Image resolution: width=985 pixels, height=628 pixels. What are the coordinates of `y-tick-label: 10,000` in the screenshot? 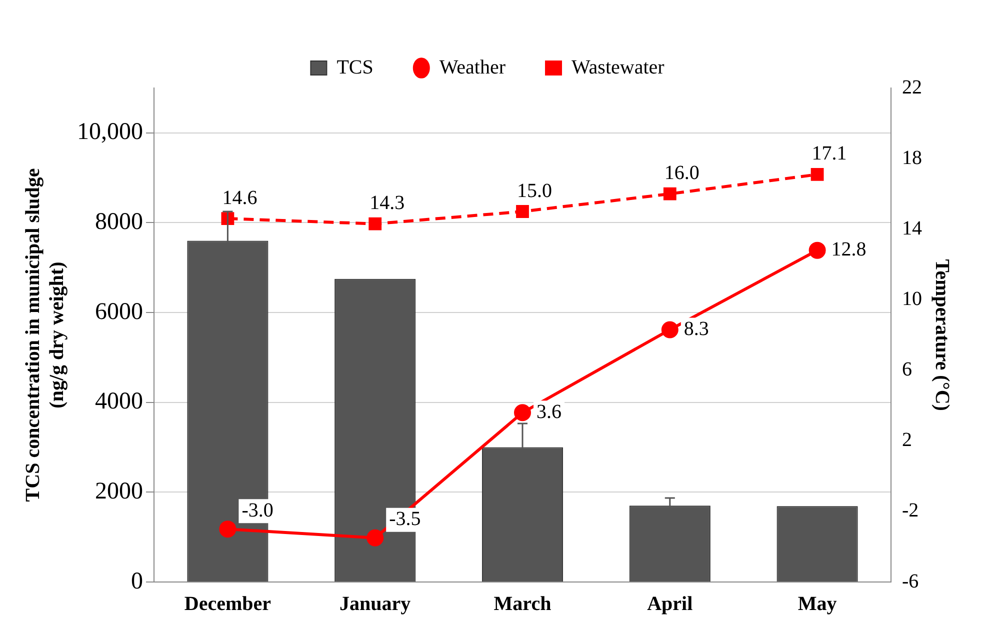 It's located at (110, 132).